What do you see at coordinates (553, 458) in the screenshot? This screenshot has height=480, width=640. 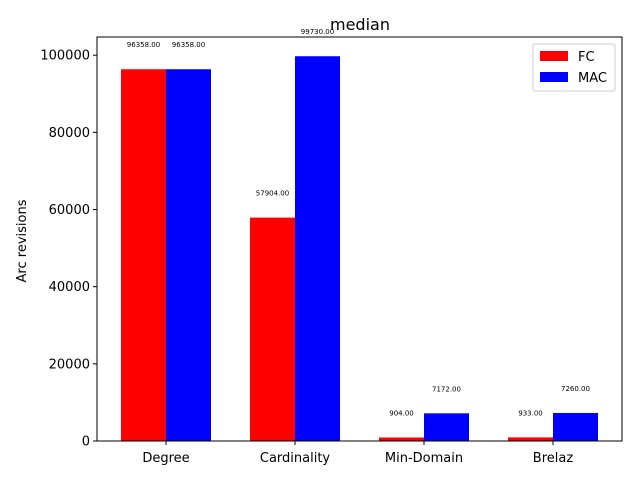 I see `x-tick-label: Brelaz` at bounding box center [553, 458].